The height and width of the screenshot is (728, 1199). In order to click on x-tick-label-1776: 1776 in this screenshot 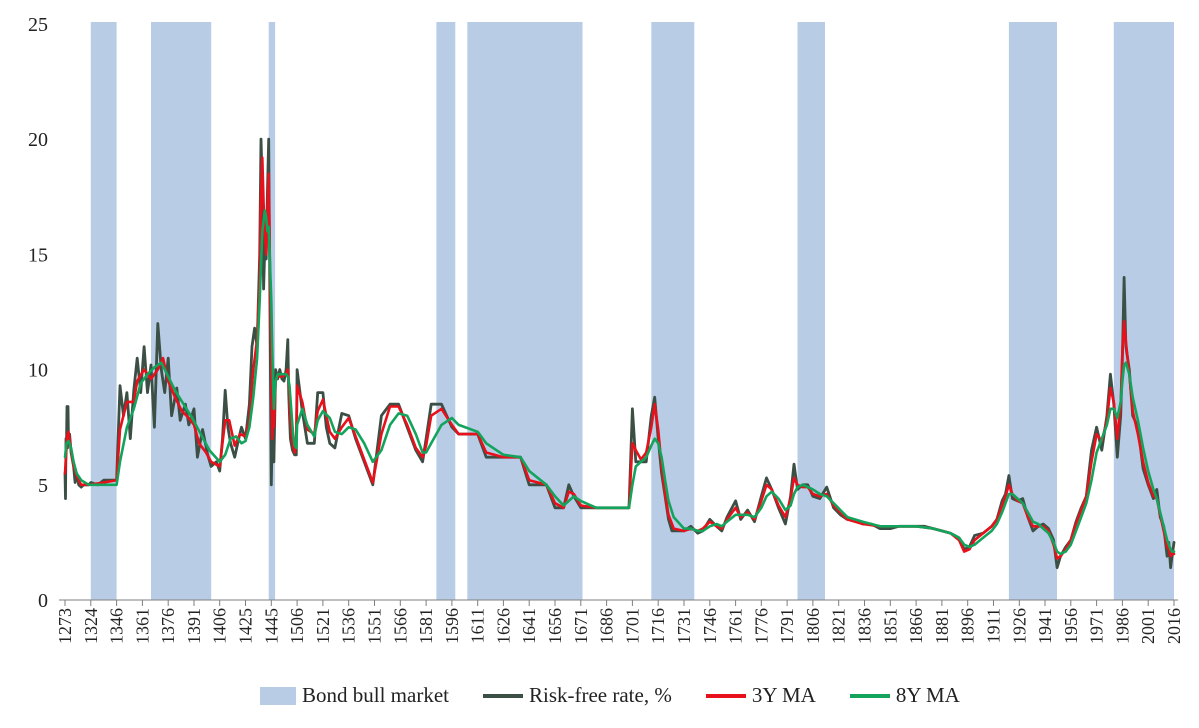, I will do `click(761, 626)`.